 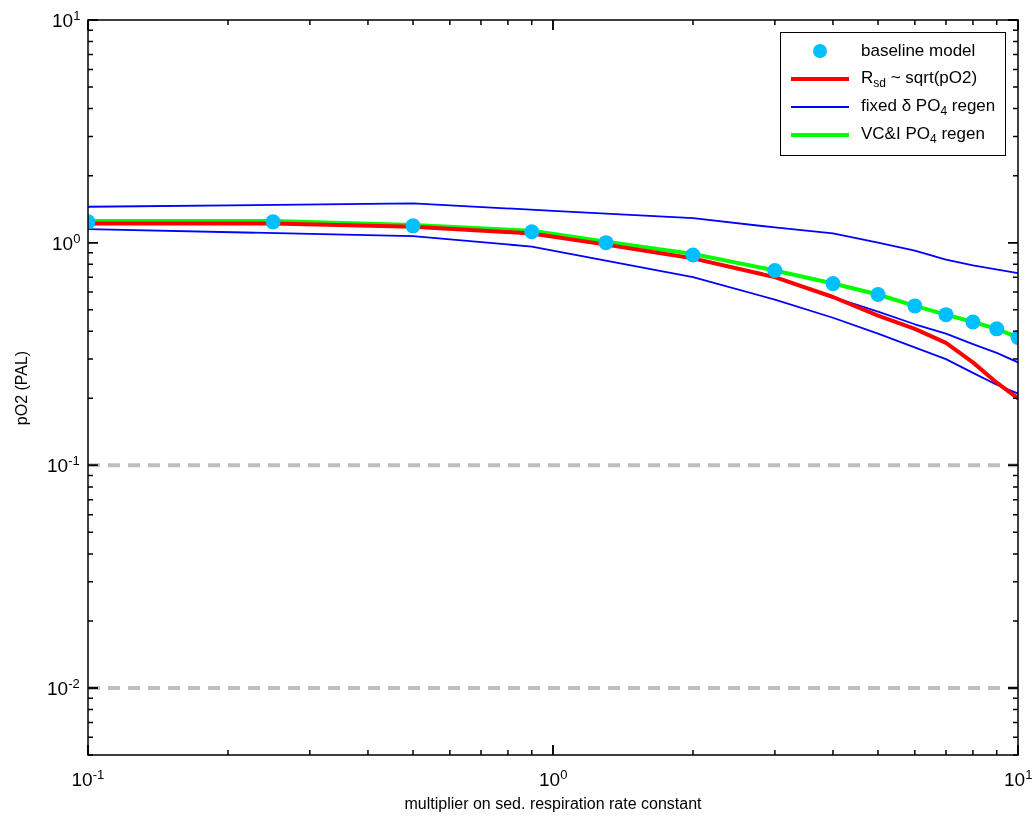 What do you see at coordinates (1018, 779) in the screenshot?
I see `x-tick-label: 10$^{1}$` at bounding box center [1018, 779].